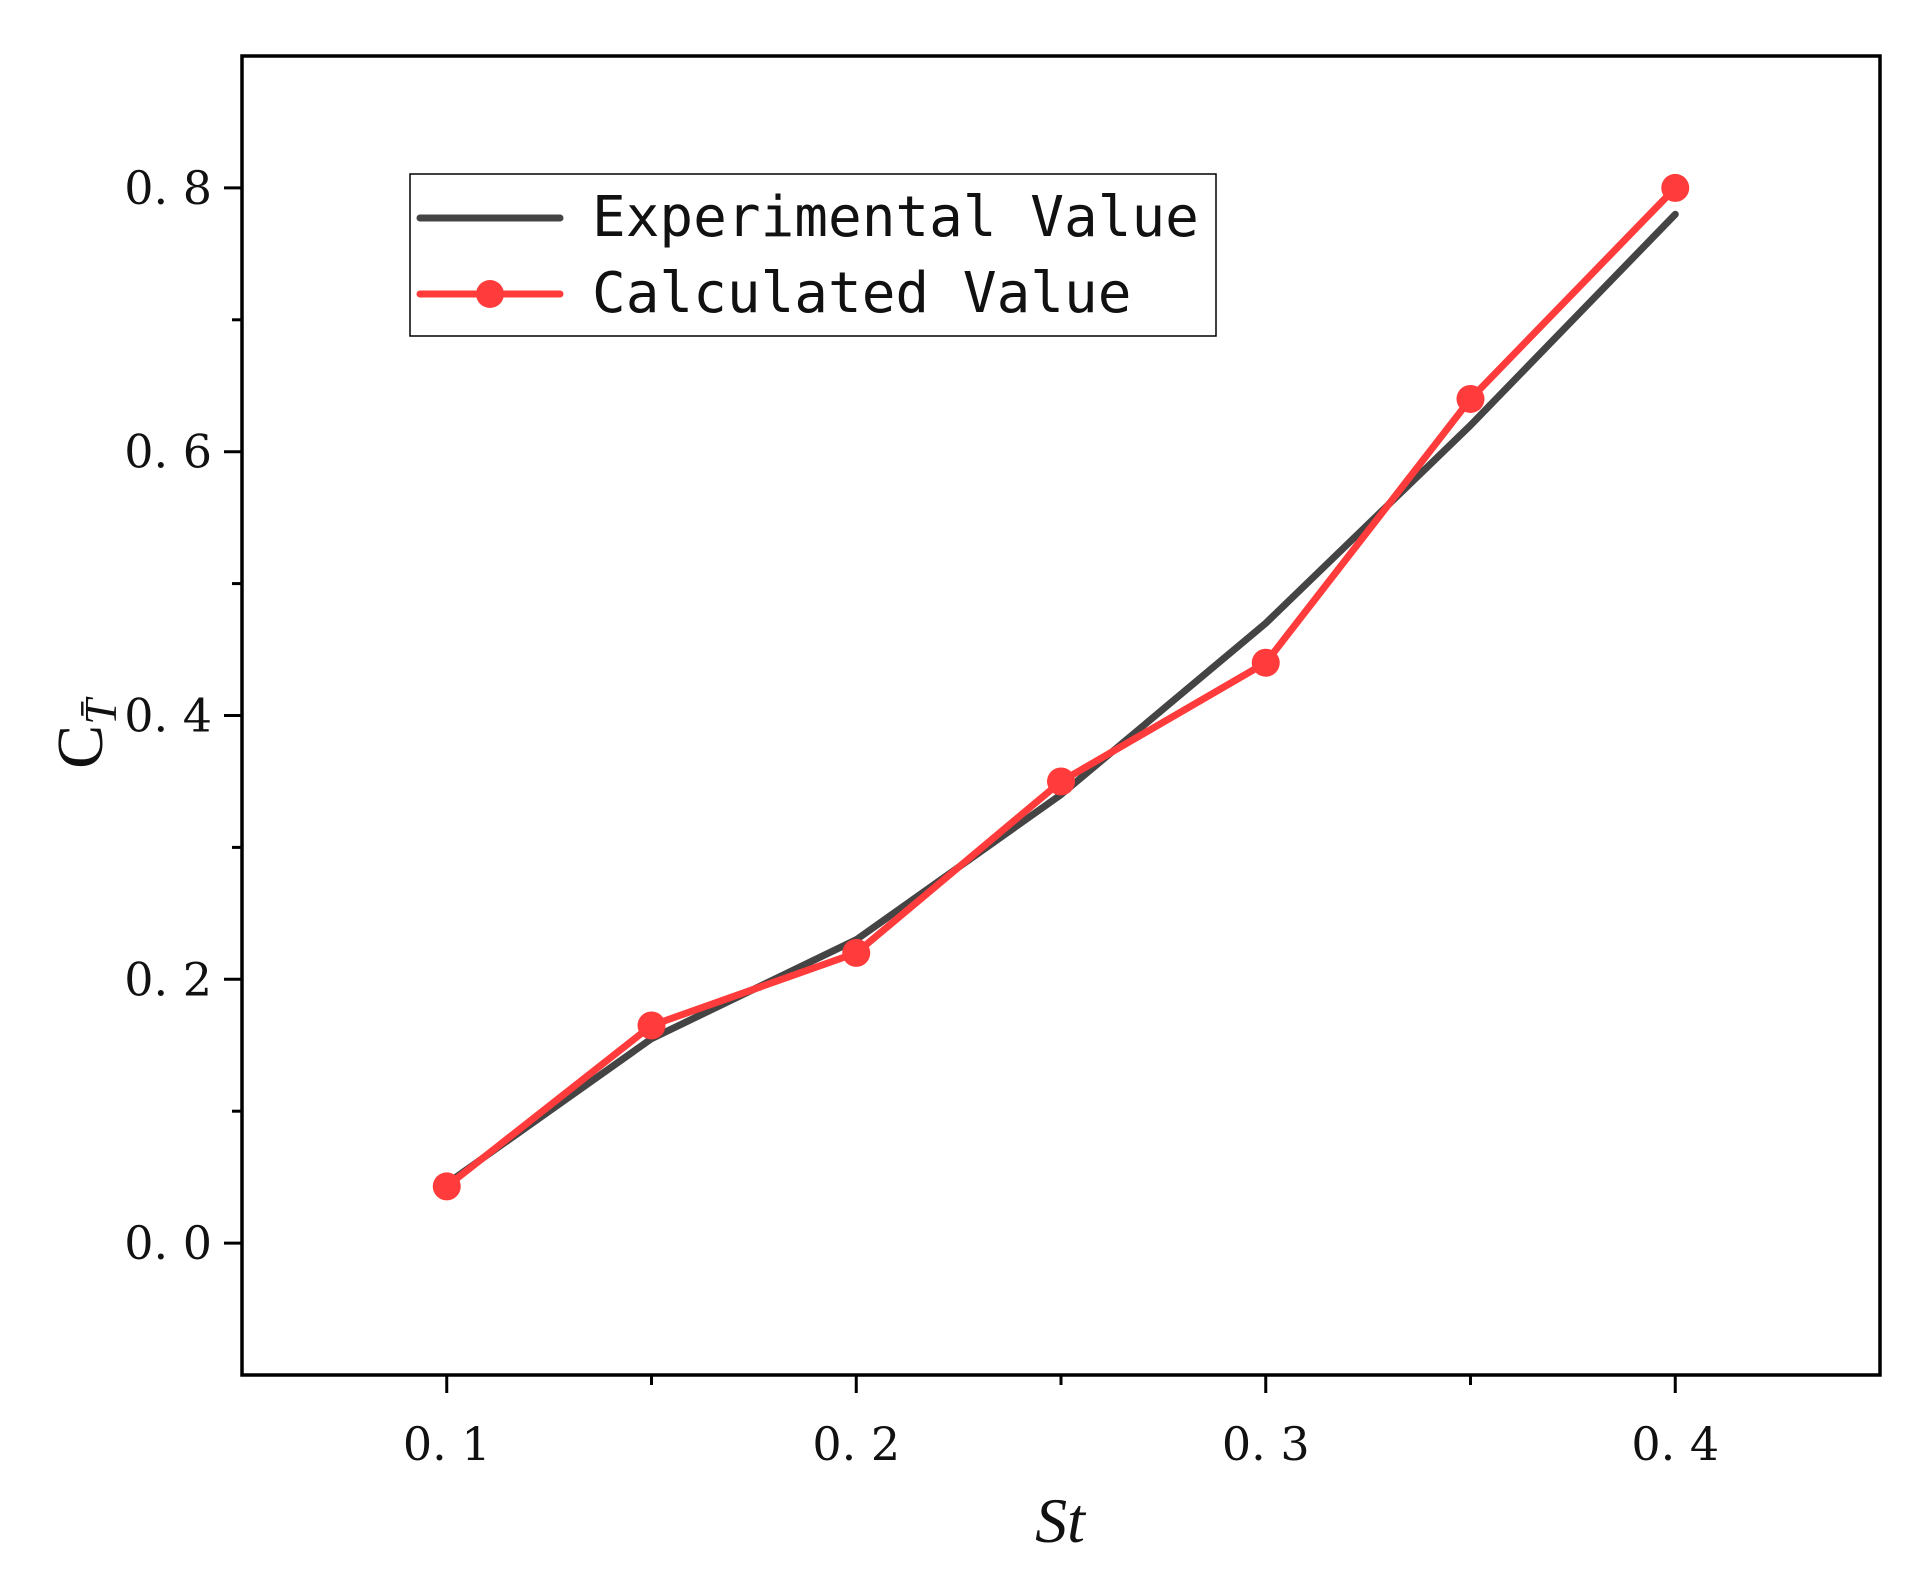 The image size is (1912, 1583). I want to click on y-tick-label: 0. 2, so click(168, 979).